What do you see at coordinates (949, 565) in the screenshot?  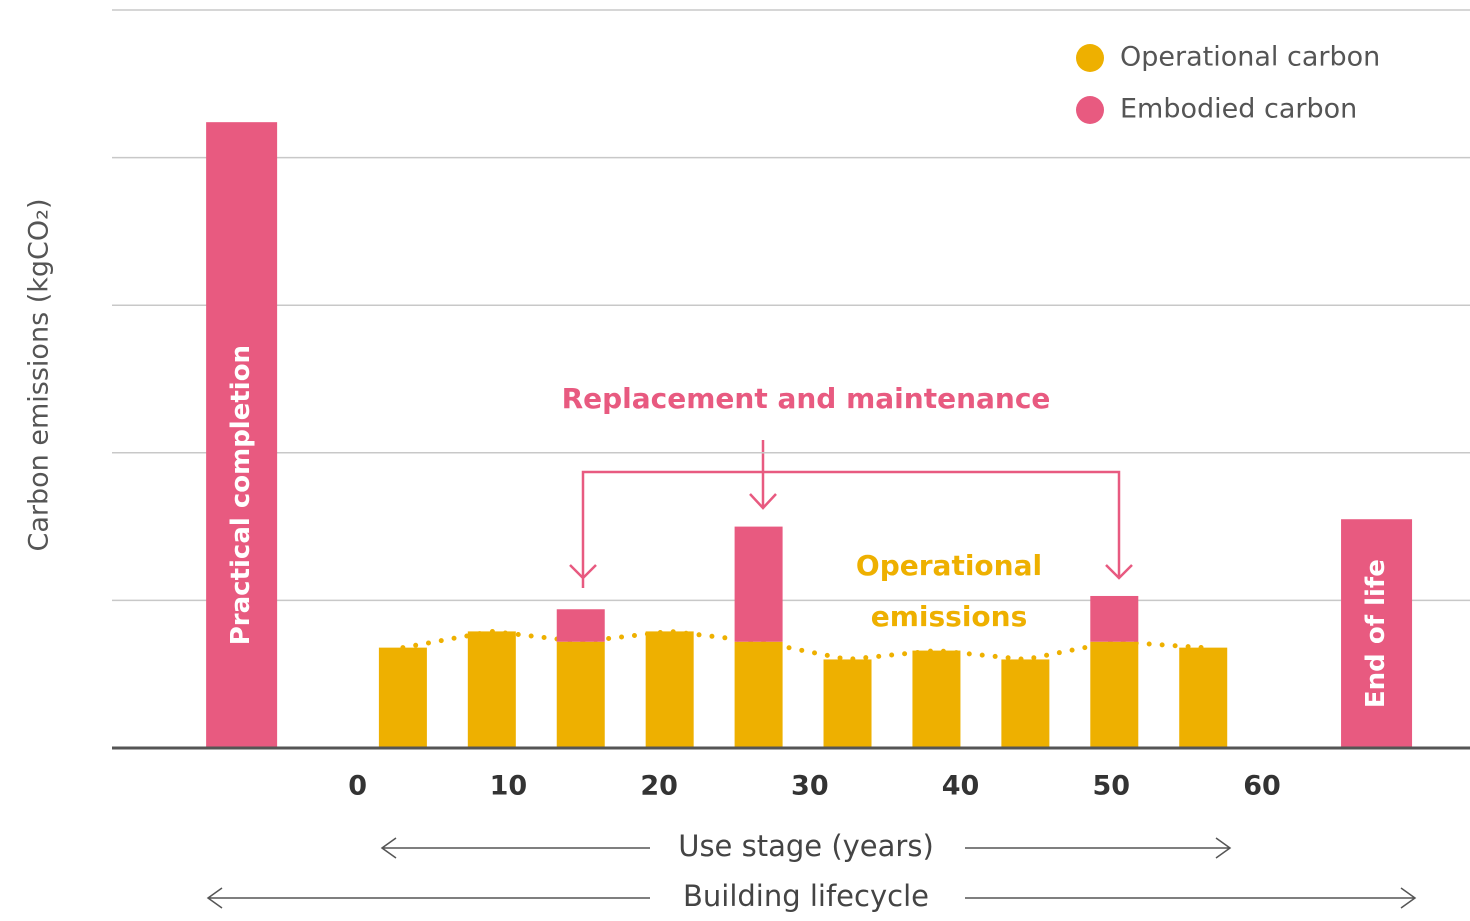 I see `annotation: Operational` at bounding box center [949, 565].